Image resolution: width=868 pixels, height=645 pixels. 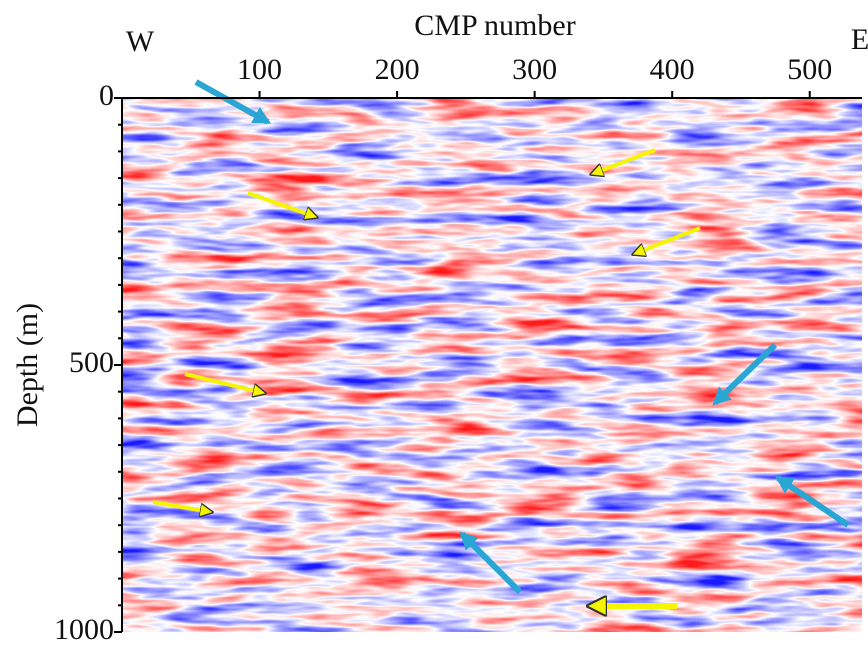 What do you see at coordinates (91, 362) in the screenshot?
I see `y-tick-label: 500` at bounding box center [91, 362].